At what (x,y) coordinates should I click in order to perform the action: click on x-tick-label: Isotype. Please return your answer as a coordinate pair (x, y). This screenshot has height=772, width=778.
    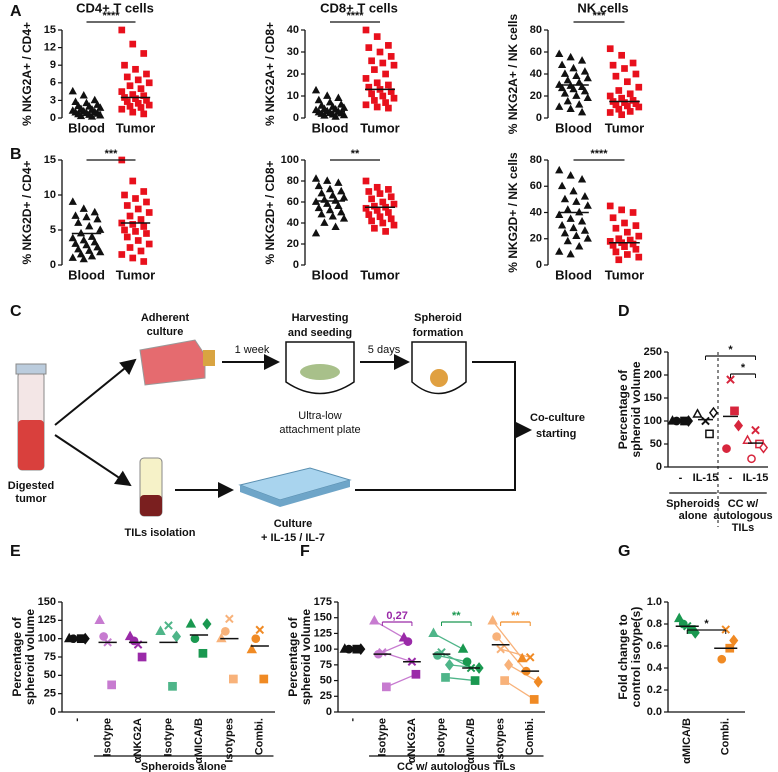
    Looking at the image, I should click on (108, 737).